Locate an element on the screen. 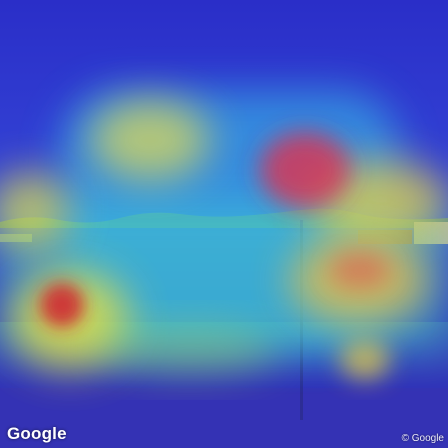  road is located at coordinates (224, 418).